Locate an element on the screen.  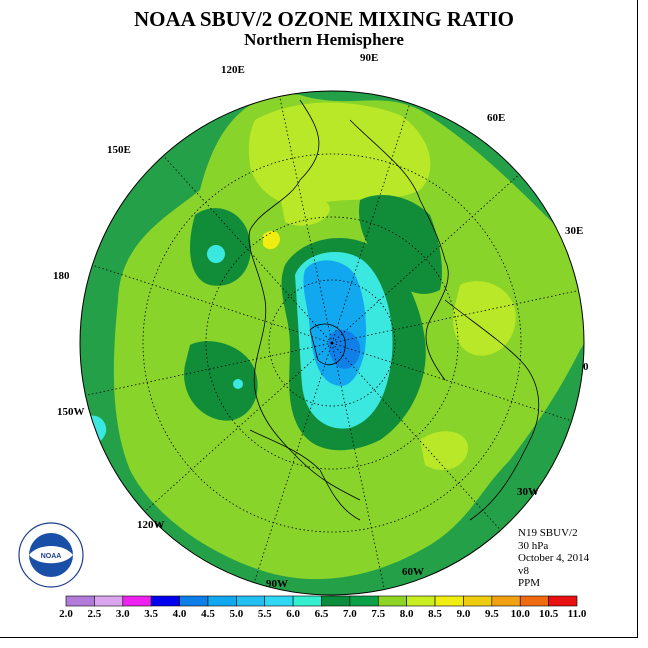
lon-label-150e: 150E is located at coordinates (119, 150).